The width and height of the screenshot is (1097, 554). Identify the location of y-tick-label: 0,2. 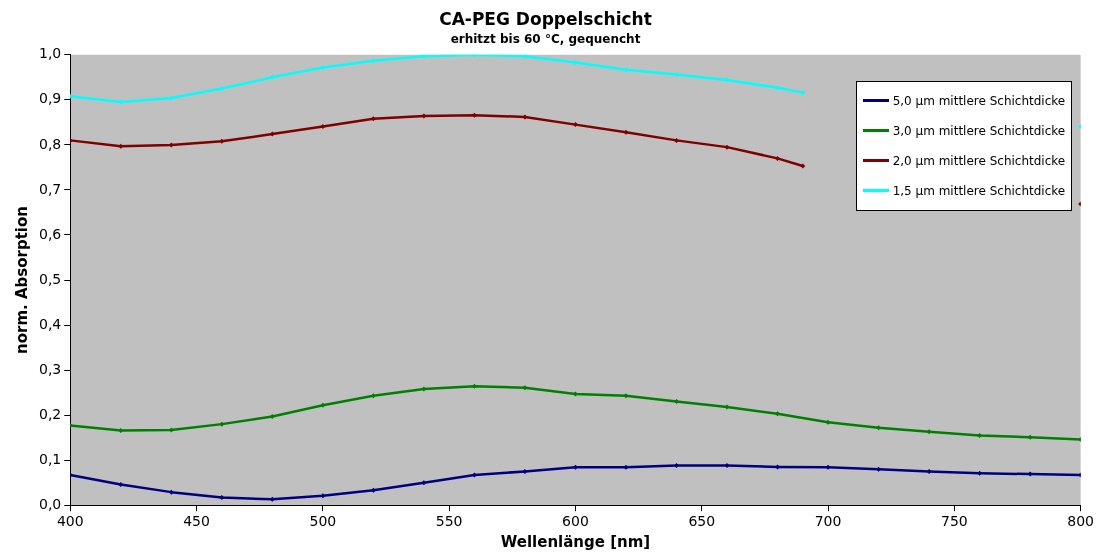
(50, 413).